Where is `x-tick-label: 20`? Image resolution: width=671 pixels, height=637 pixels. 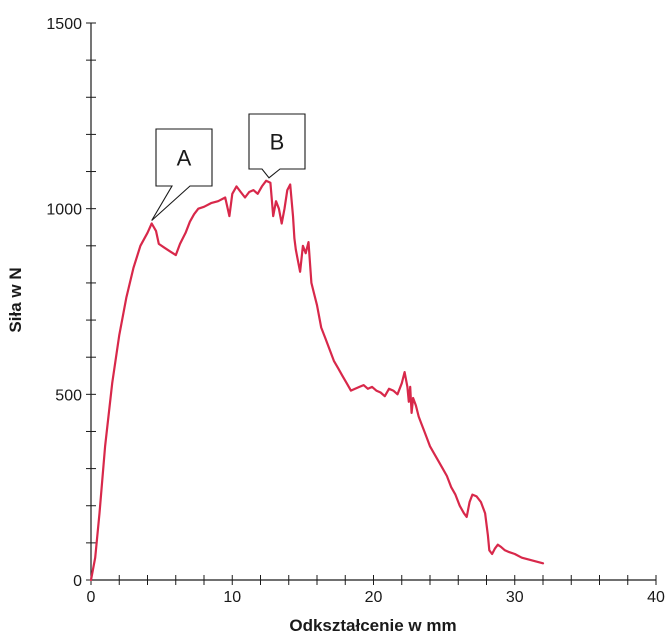
x-tick-label: 20 is located at coordinates (374, 597).